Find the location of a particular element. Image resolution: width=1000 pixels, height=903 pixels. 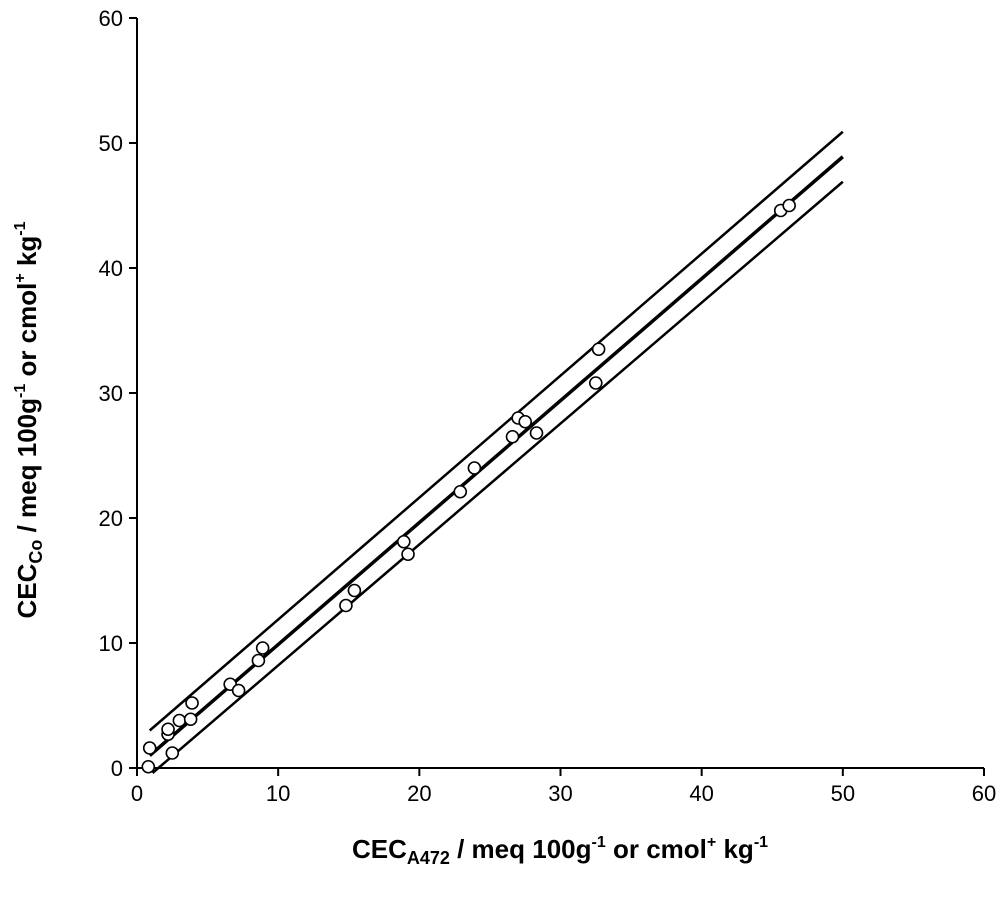

x-tick-label: 30 is located at coordinates (560, 793).